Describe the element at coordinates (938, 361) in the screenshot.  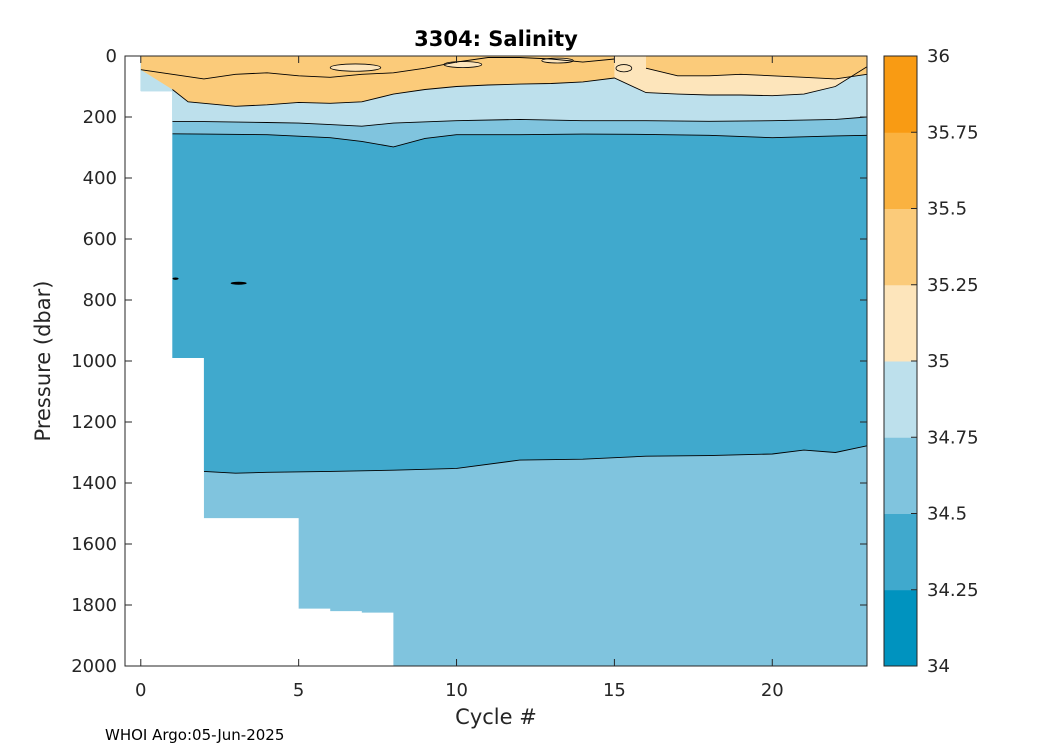
I see `colorbar-tick-label: 35` at that location.